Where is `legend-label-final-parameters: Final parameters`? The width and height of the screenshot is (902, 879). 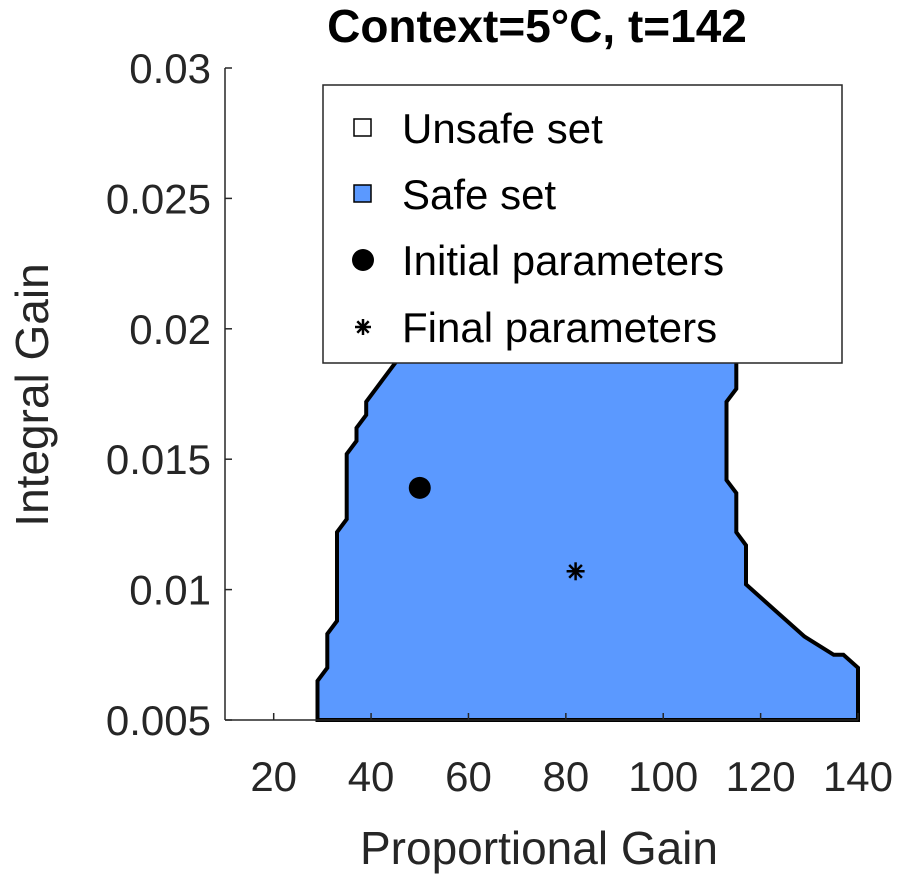 legend-label-final-parameters: Final parameters is located at coordinates (559, 327).